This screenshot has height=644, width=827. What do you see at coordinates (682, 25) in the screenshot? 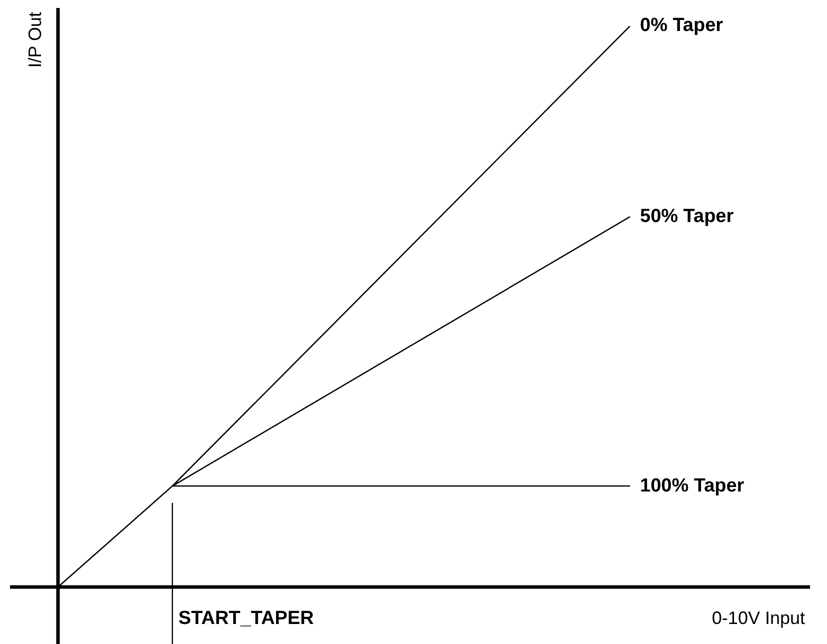
I see `series-label: 0% Taper` at bounding box center [682, 25].